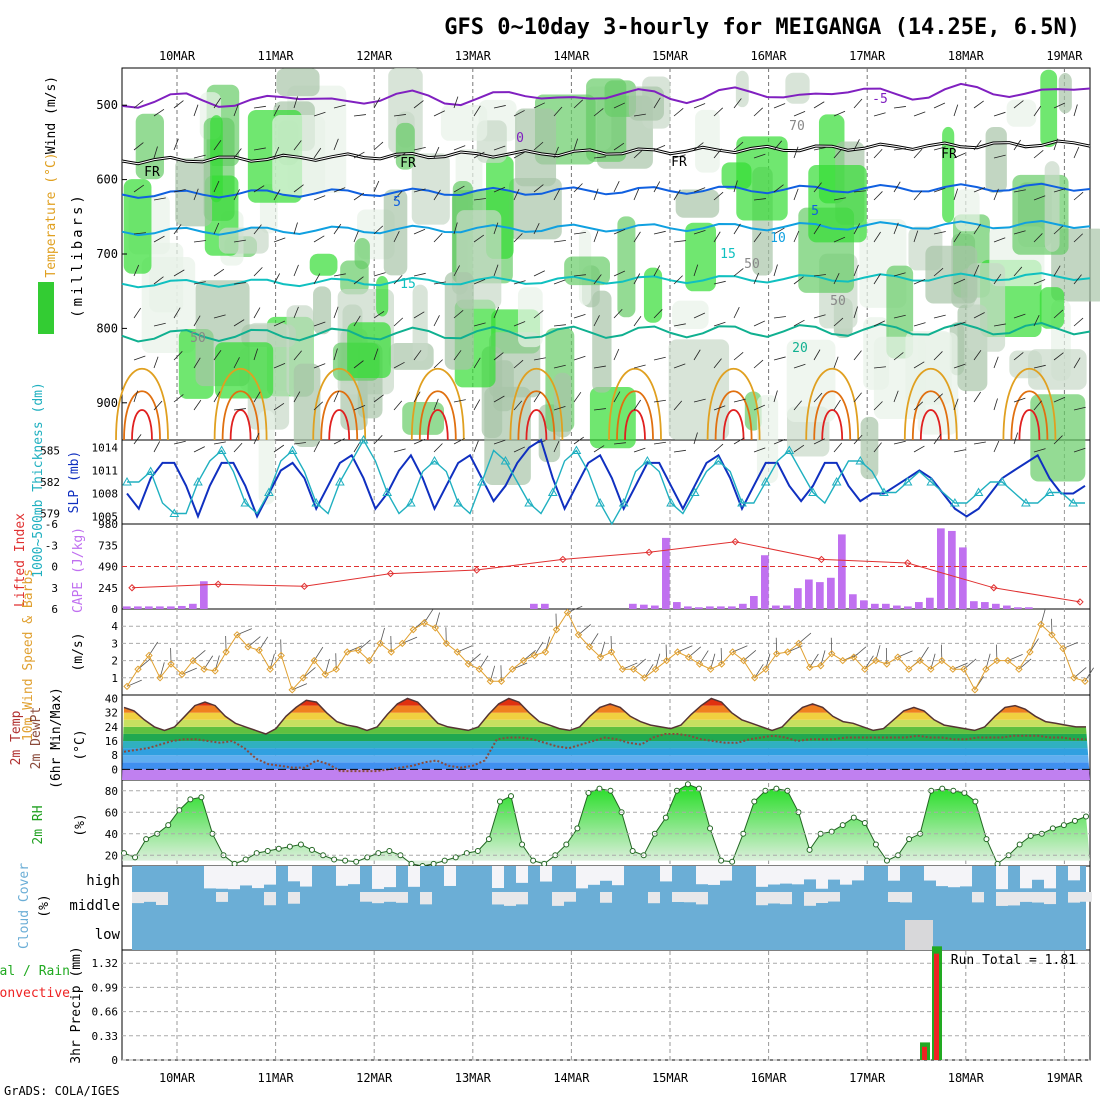 Image resolution: width=1100 pixels, height=1100 pixels. I want to click on wind-speed-line, so click(606, 651).